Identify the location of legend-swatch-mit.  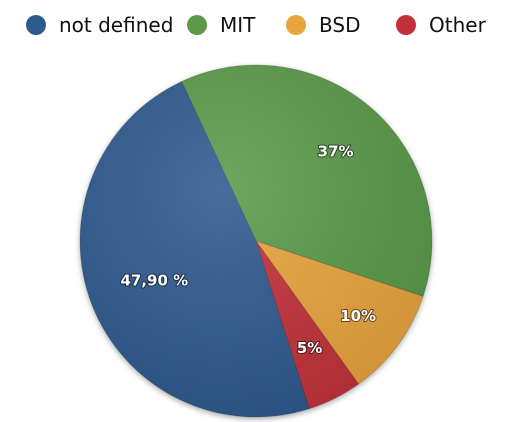
(197, 25).